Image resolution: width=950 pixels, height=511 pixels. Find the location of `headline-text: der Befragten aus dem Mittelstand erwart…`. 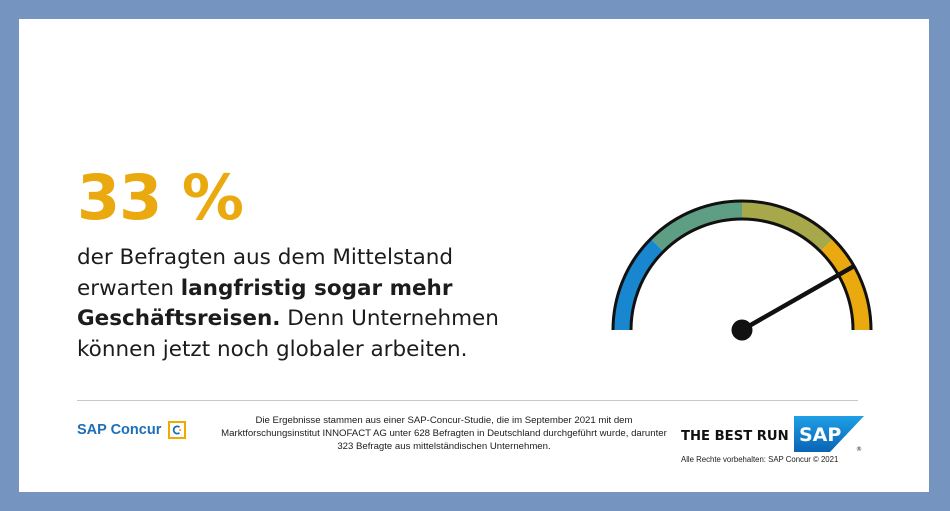

headline-text: der Befragten aus dem Mittelstand erwart… is located at coordinates (312, 304).